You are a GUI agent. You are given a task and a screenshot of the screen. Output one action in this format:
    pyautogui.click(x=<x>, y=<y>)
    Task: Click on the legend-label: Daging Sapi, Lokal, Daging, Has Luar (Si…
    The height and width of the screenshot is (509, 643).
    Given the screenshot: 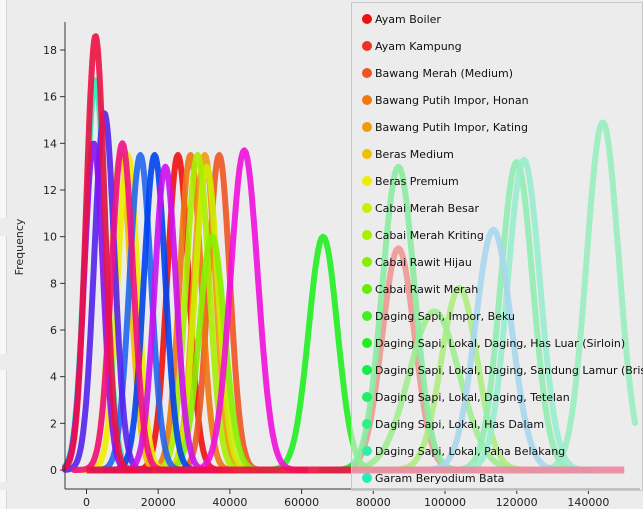 What is the action you would take?
    pyautogui.click(x=500, y=343)
    